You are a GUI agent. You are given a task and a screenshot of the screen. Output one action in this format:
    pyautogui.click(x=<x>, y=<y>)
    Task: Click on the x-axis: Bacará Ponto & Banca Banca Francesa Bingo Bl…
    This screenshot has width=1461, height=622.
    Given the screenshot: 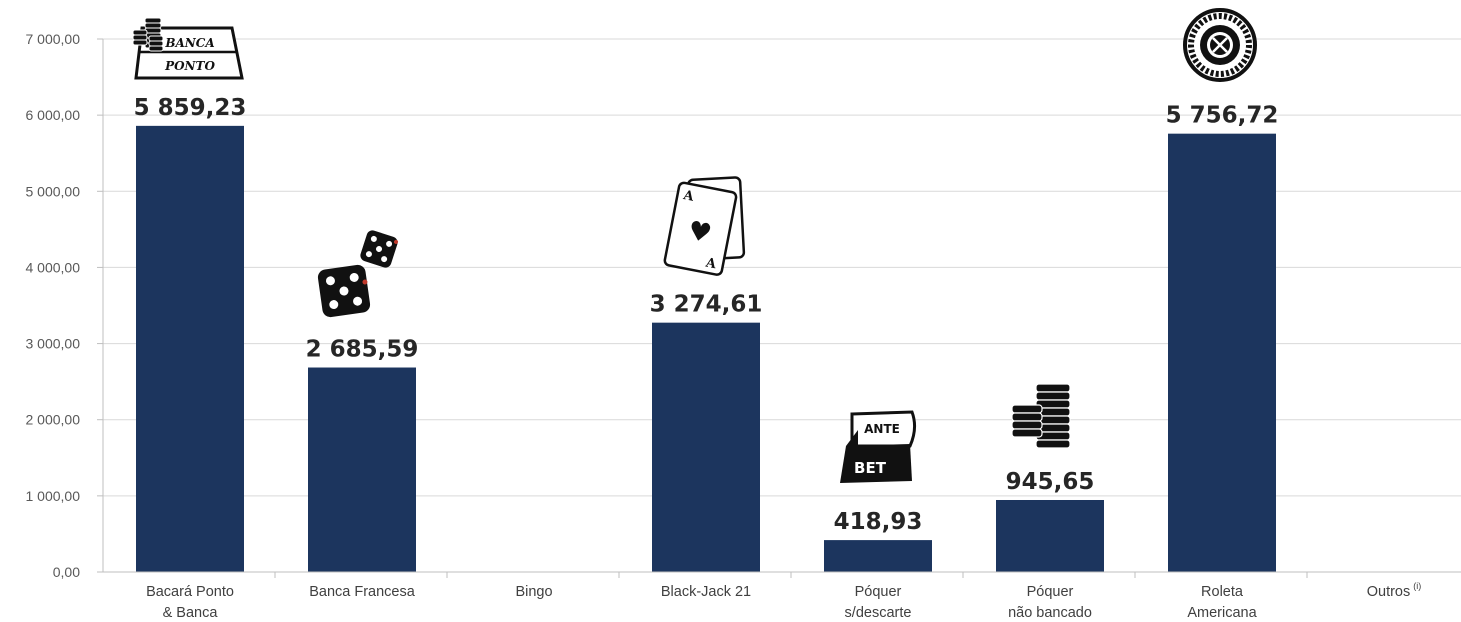 What is the action you would take?
    pyautogui.click(x=782, y=596)
    